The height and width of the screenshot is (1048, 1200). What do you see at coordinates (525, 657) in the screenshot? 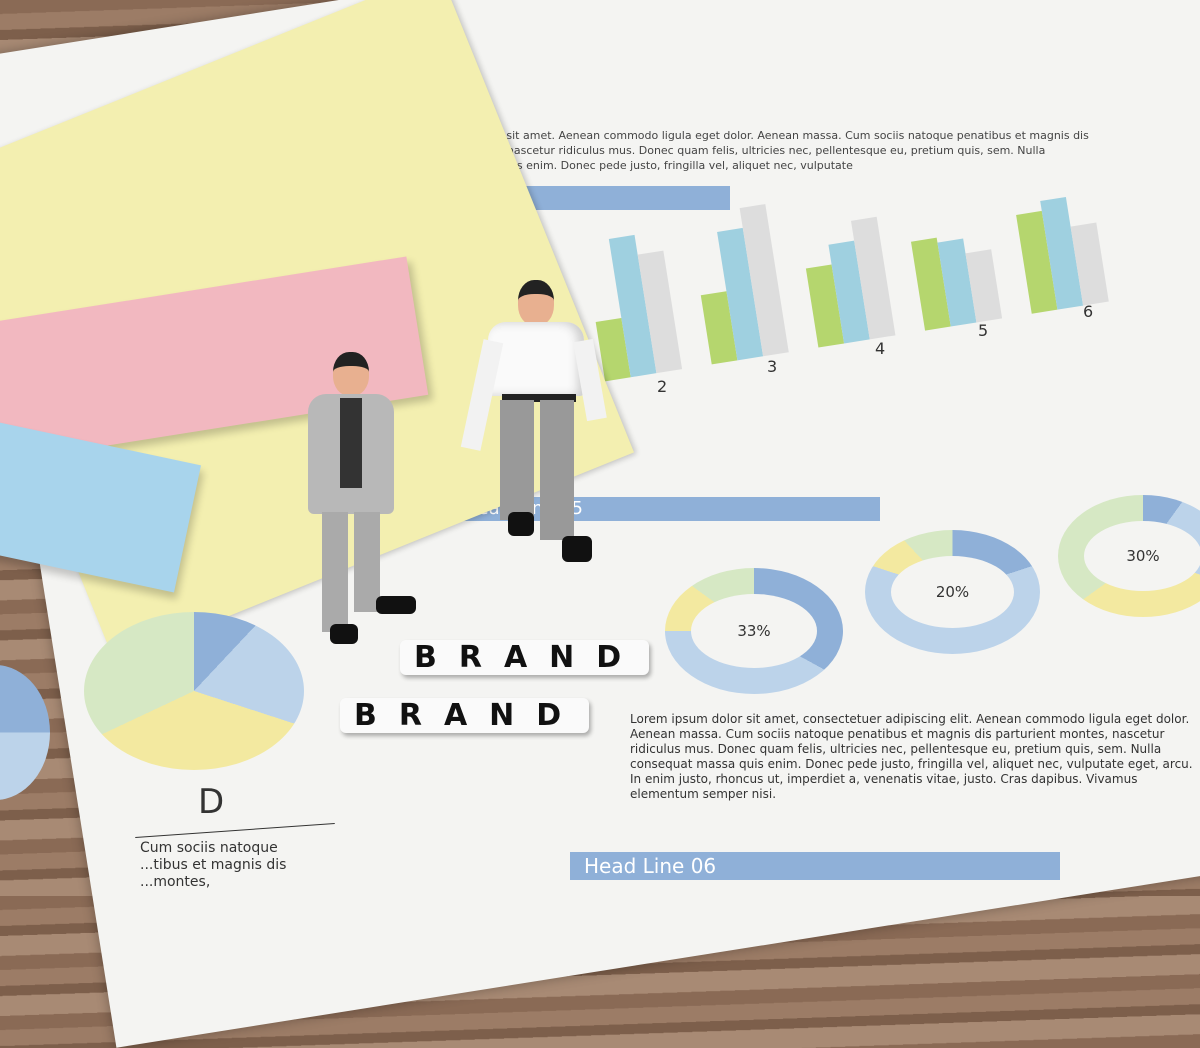
I see `brand-blocks-top: BRAND` at bounding box center [525, 657].